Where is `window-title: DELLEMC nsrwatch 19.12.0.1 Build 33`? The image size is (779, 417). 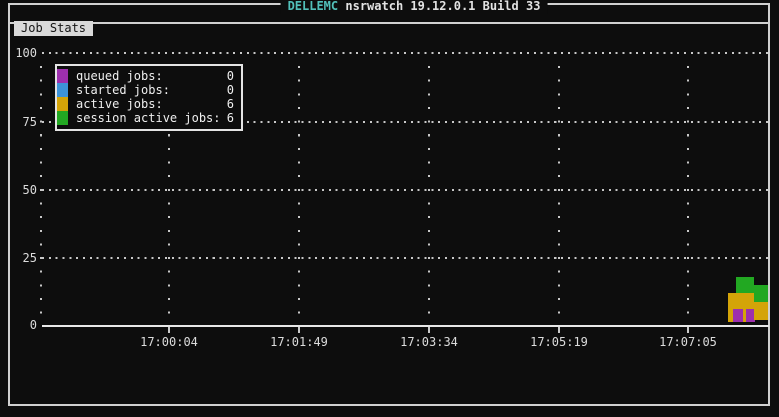
window-title: DELLEMC nsrwatch 19.12.0.1 Build 33 is located at coordinates (414, 7).